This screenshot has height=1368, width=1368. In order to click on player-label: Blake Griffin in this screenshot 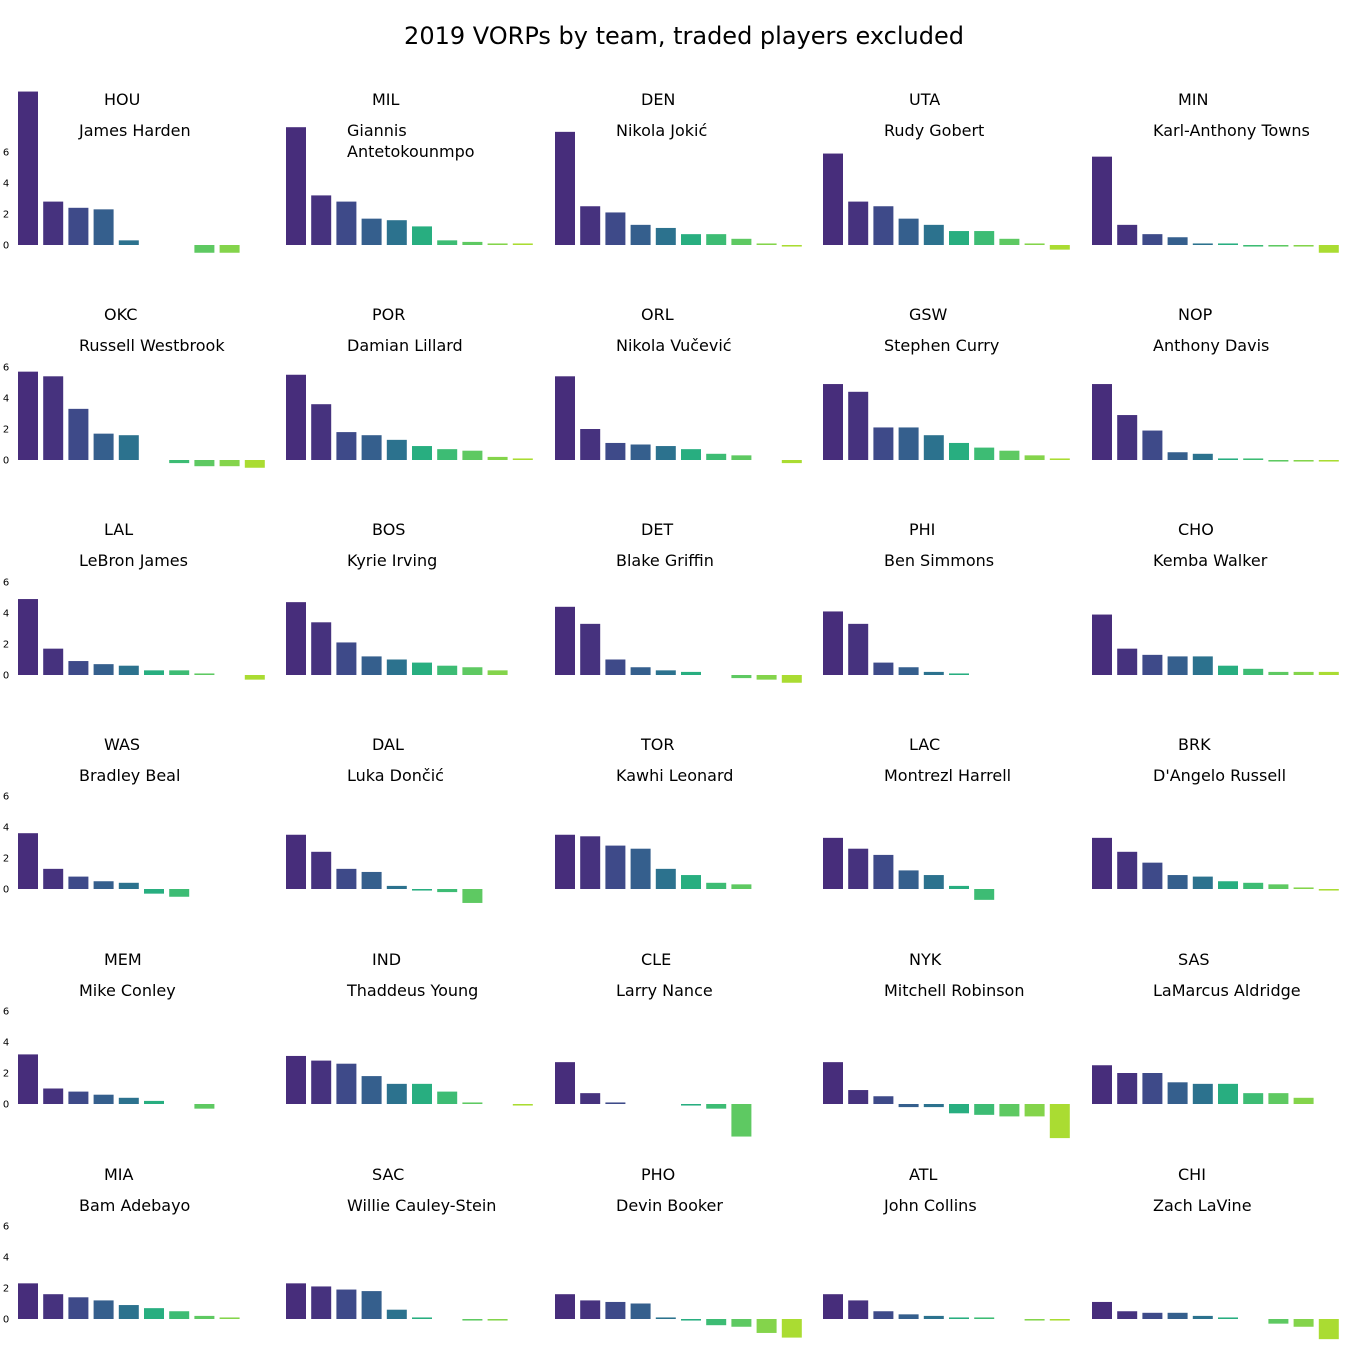, I will do `click(665, 560)`.